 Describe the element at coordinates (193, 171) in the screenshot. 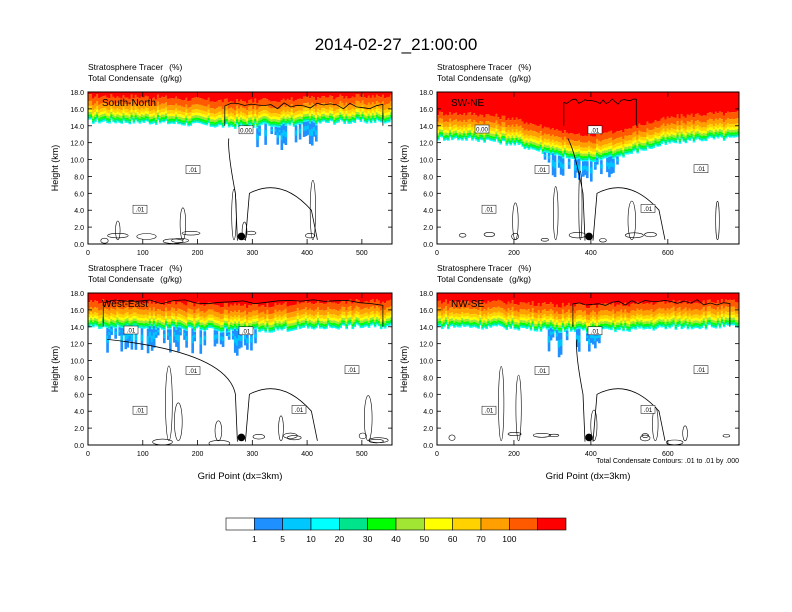

I see `contour-label-text: .01` at that location.